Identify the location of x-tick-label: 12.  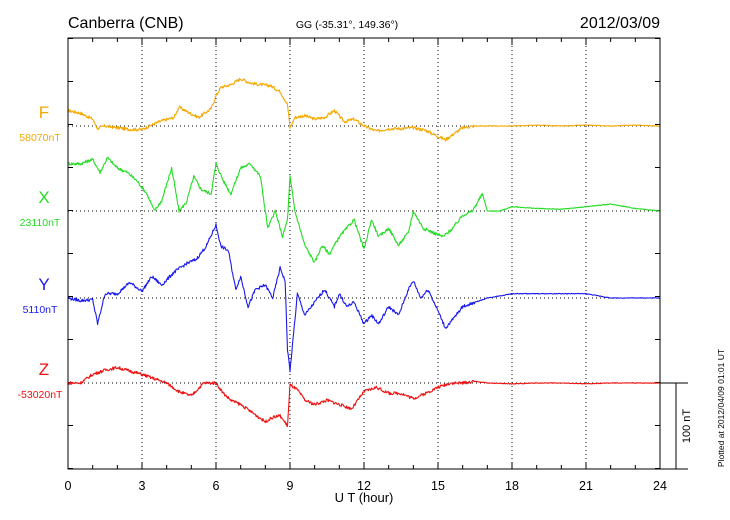
(364, 486).